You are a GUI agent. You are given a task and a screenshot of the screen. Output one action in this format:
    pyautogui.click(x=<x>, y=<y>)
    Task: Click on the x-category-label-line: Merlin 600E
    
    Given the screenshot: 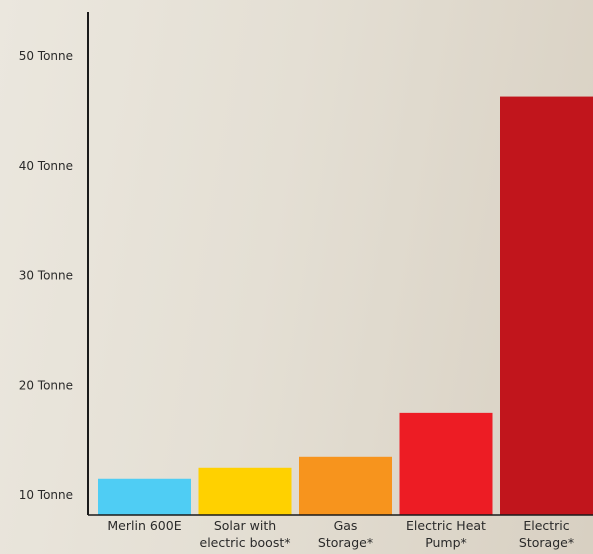 What is the action you would take?
    pyautogui.click(x=144, y=525)
    